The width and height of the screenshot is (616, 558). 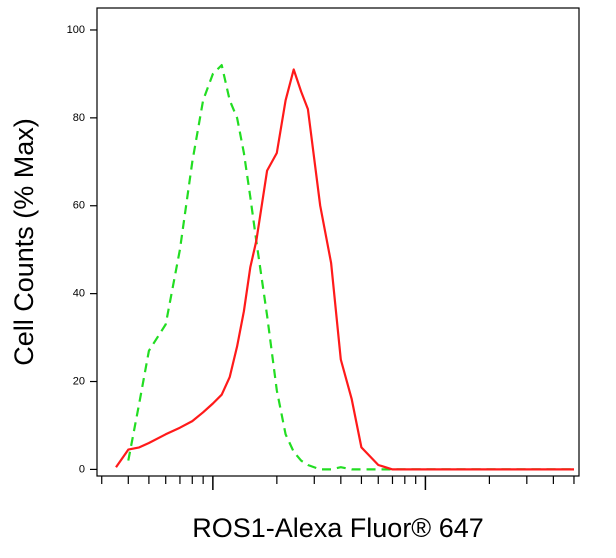 What do you see at coordinates (24, 242) in the screenshot?
I see `y-axis-title: Cell Counts (% Max)` at bounding box center [24, 242].